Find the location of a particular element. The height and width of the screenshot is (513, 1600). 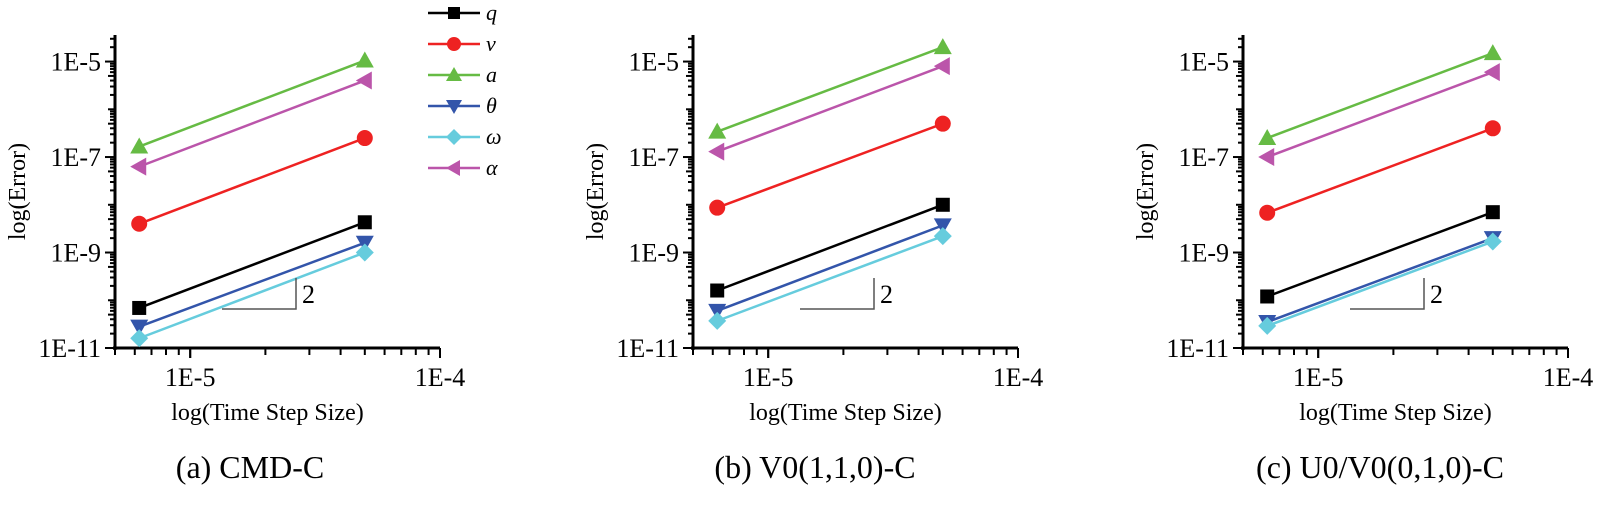

legend-label: θ is located at coordinates (491, 105).